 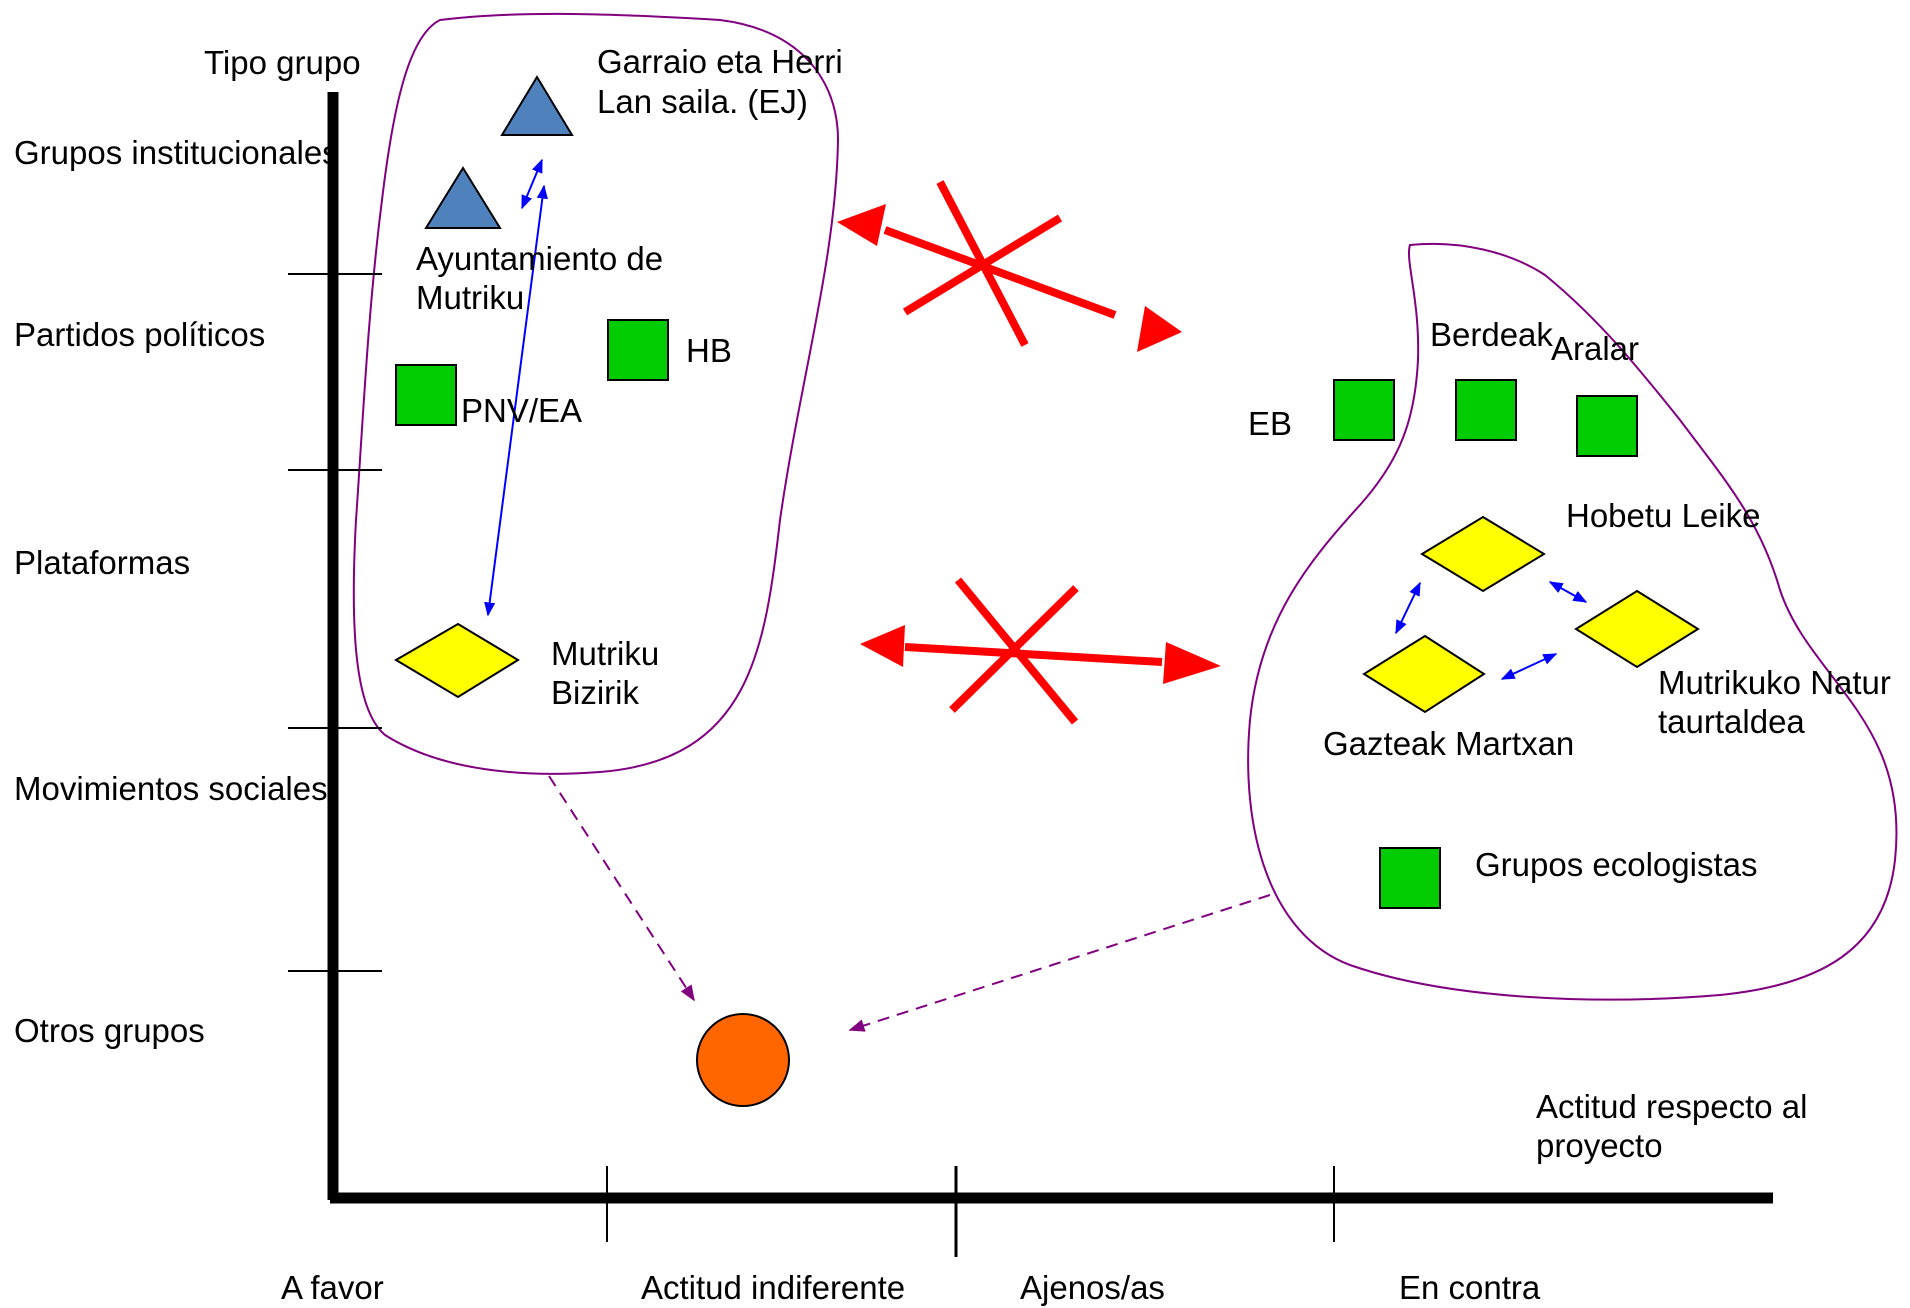 I want to click on square-node-ecologistas, so click(x=1410, y=878).